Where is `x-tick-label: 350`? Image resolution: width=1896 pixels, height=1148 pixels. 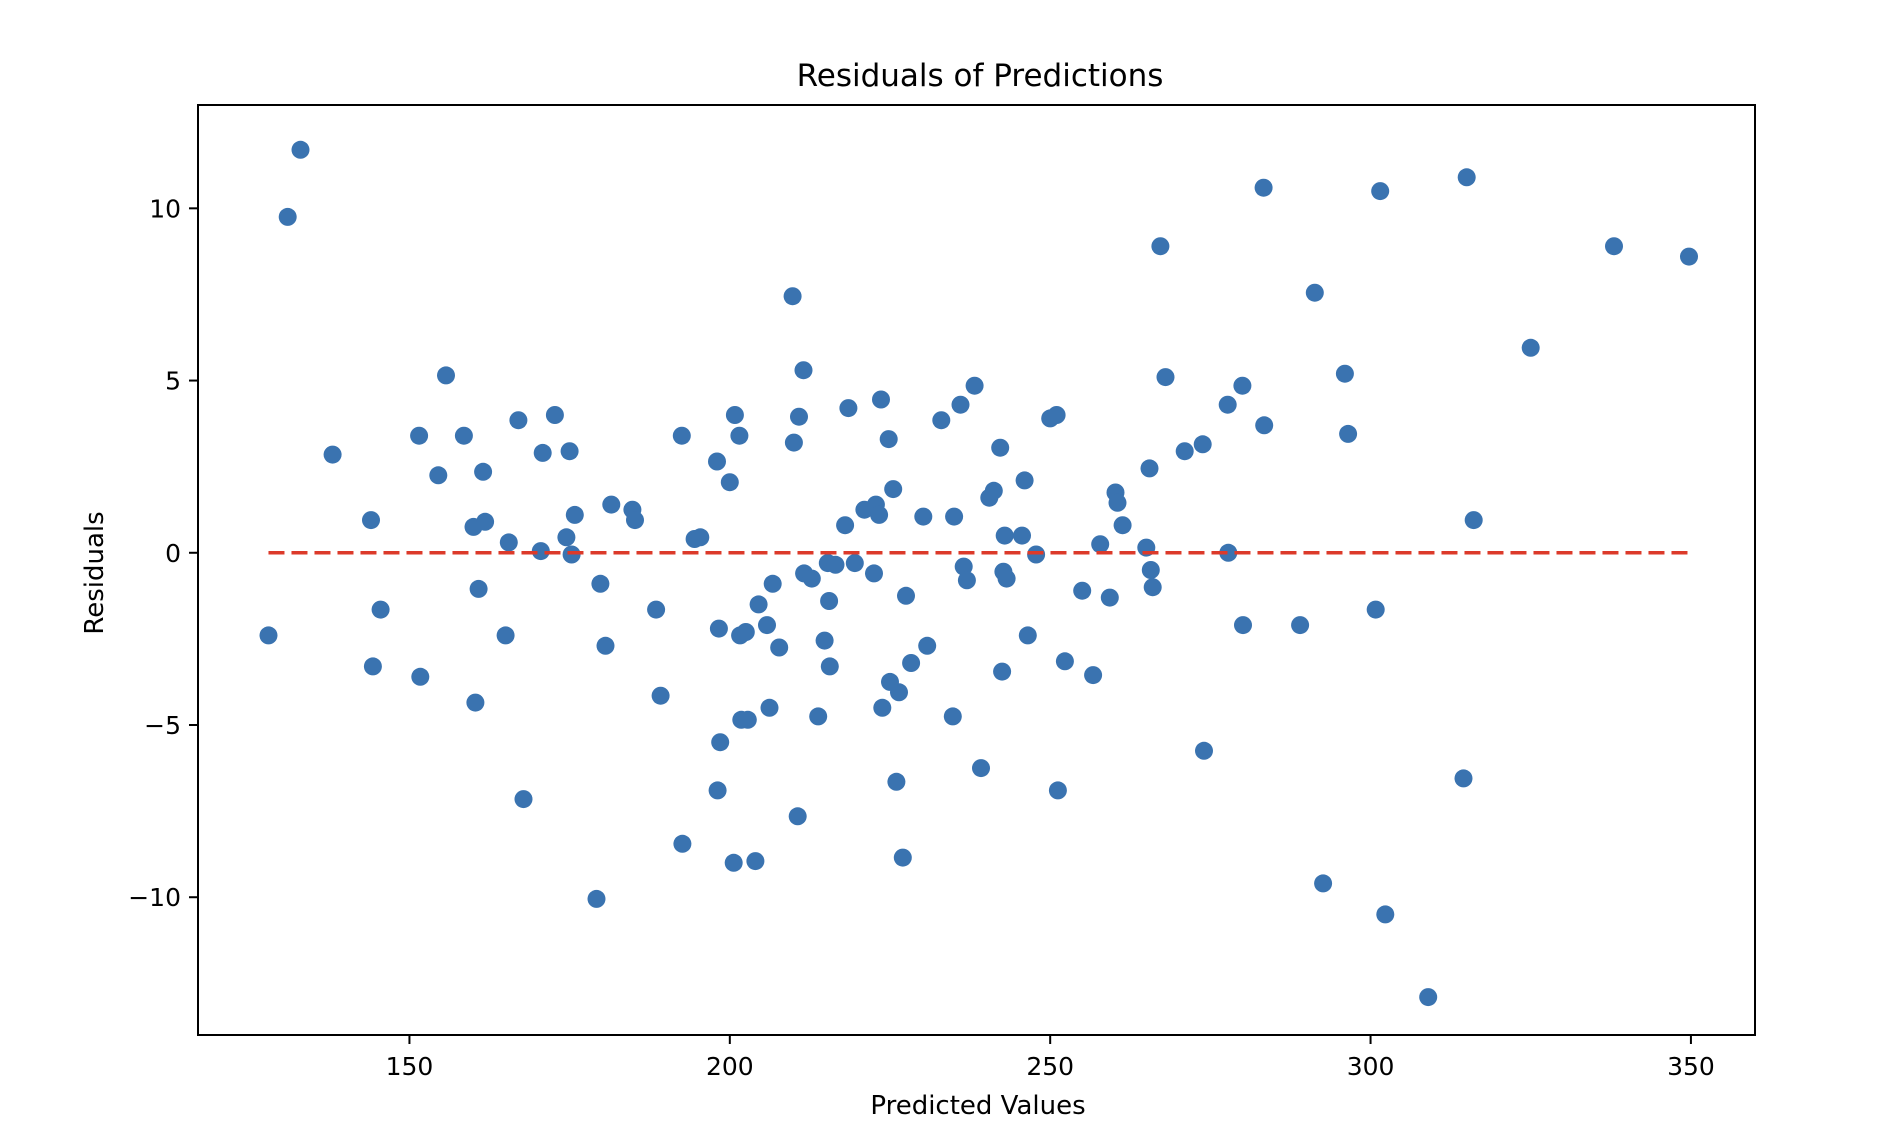 x-tick-label: 350 is located at coordinates (1691, 1066).